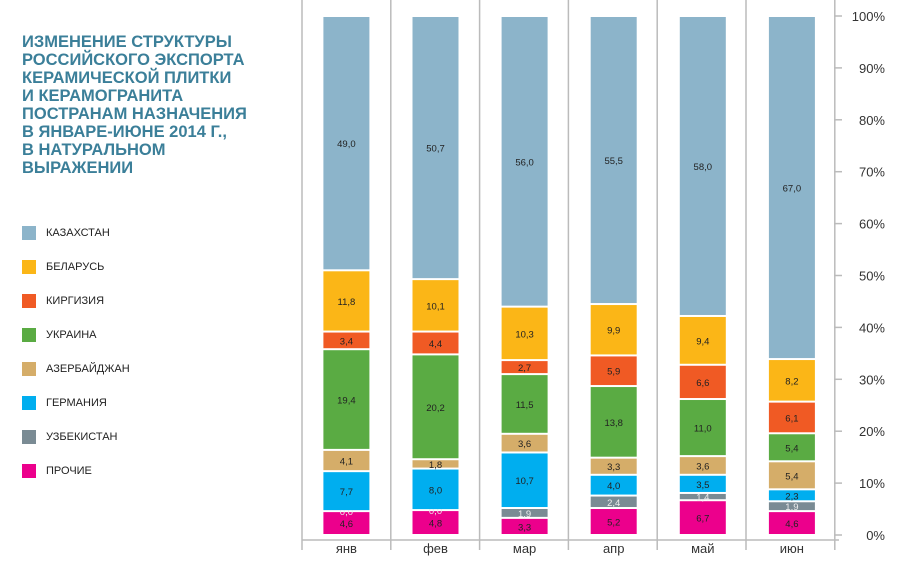  I want to click on data-label: 8,2, so click(791, 381).